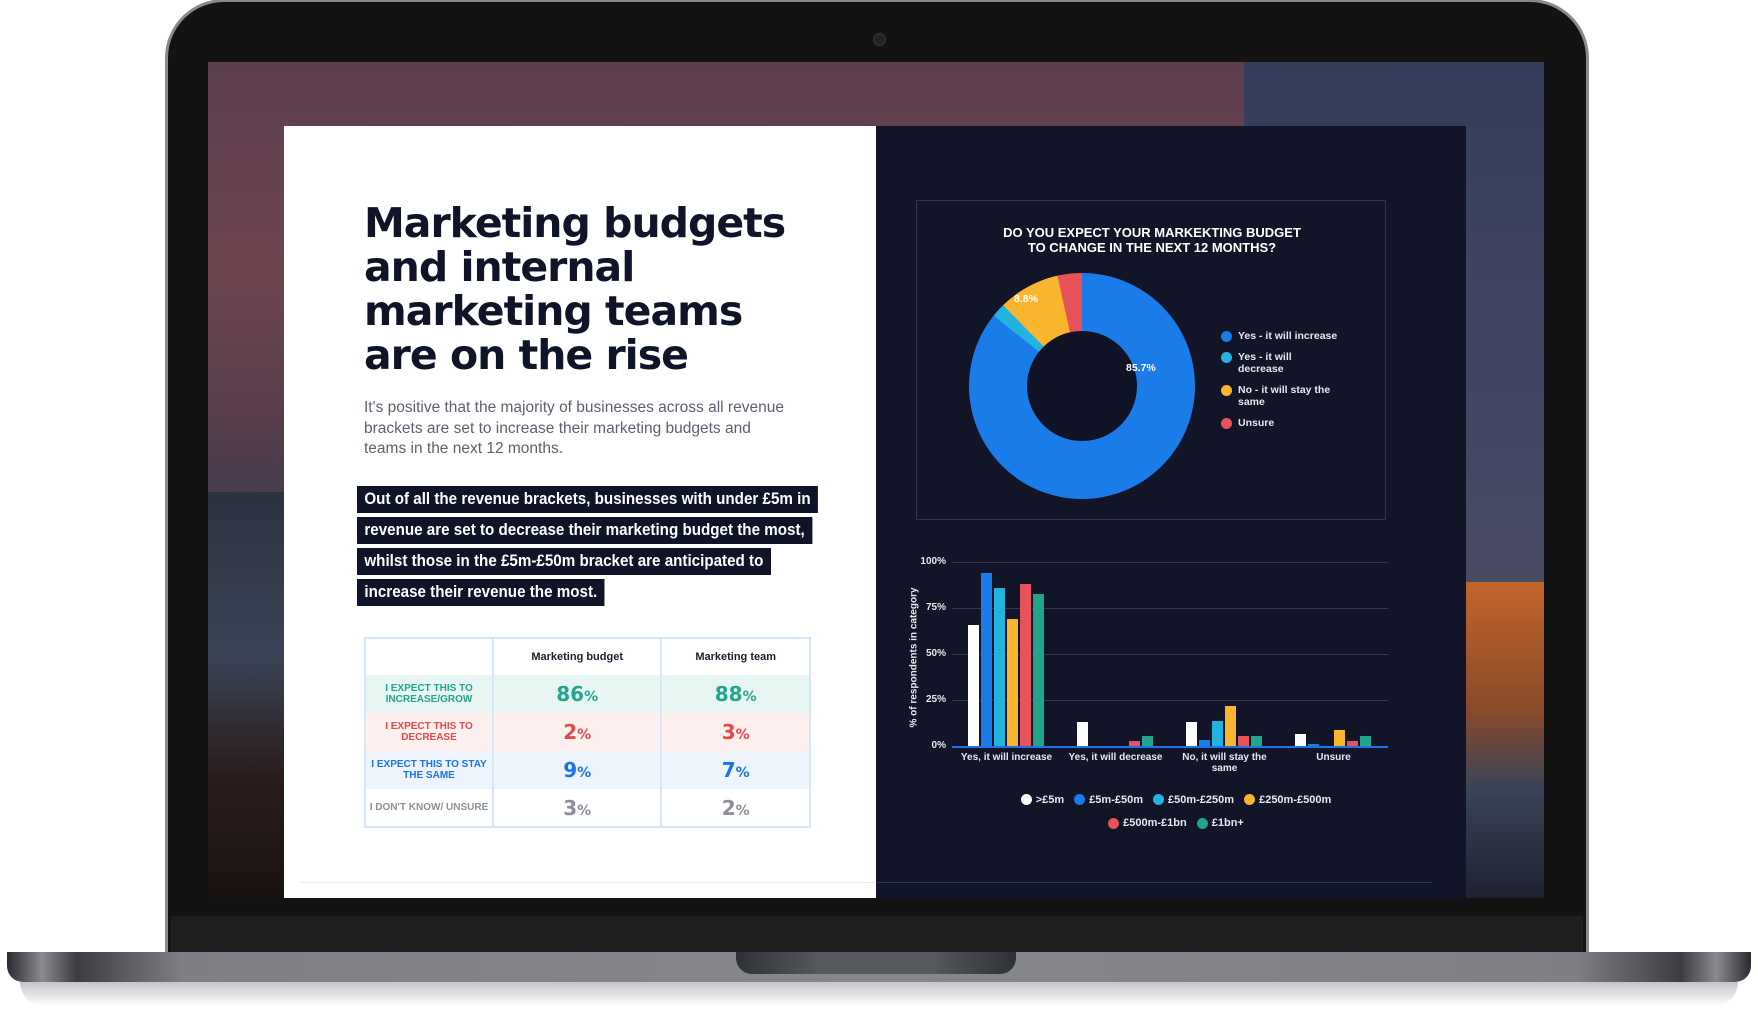 Image resolution: width=1758 pixels, height=1014 pixels. I want to click on legend-item-unsure: Unsure, so click(1296, 423).